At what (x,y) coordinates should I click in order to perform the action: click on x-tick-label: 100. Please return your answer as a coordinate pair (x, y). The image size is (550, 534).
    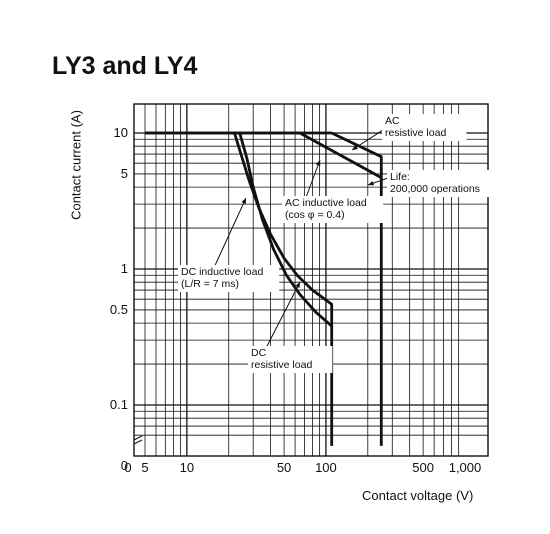
    Looking at the image, I should click on (326, 467).